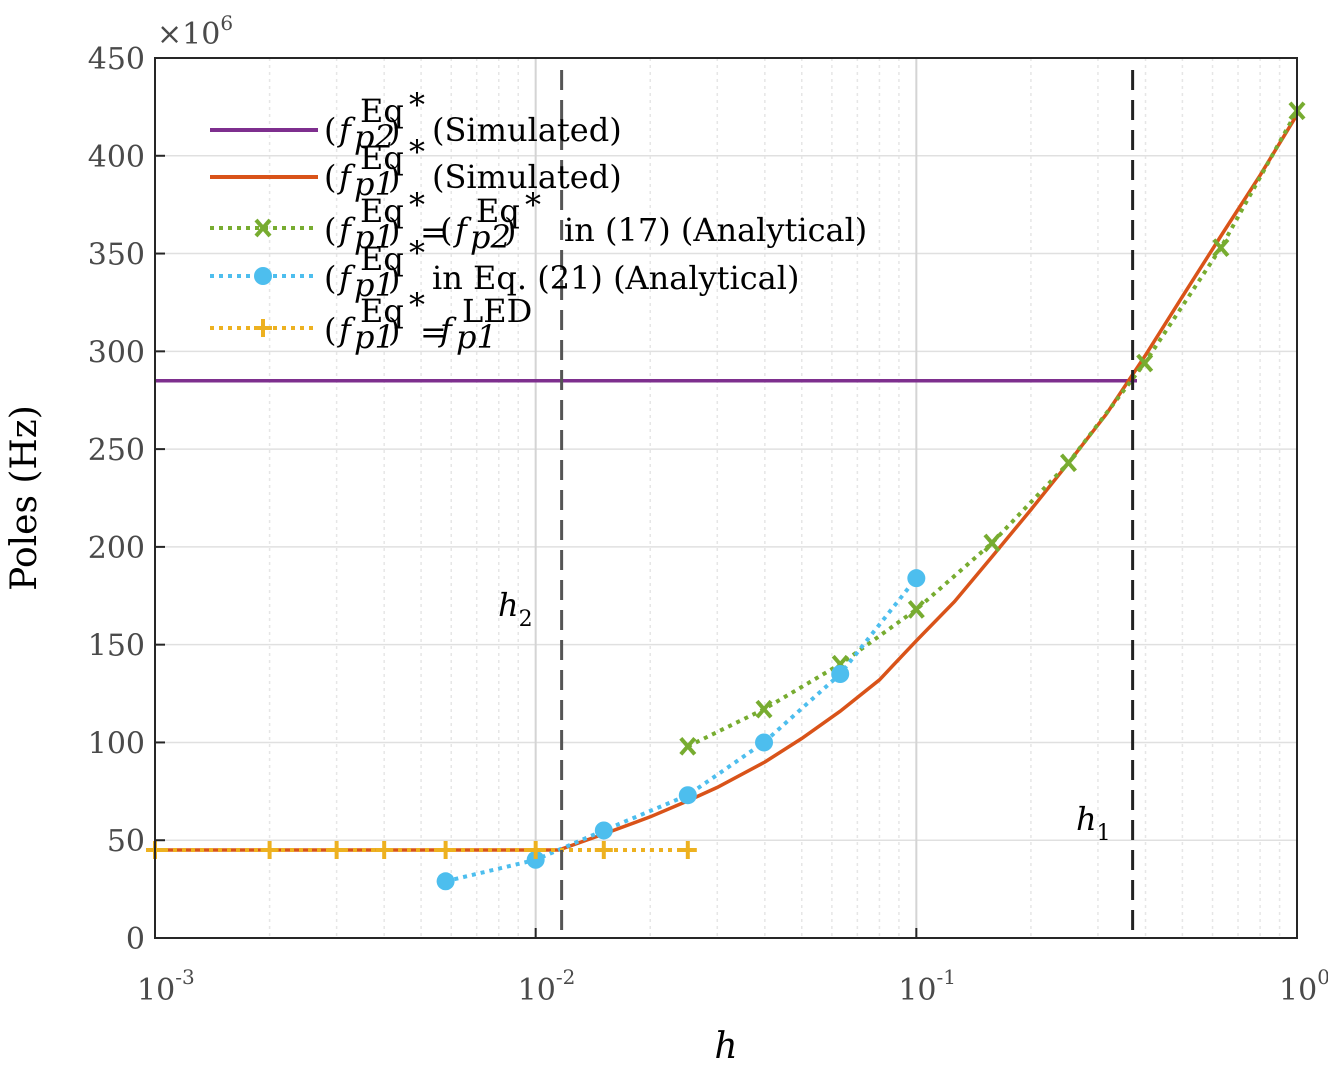  What do you see at coordinates (497, 311) in the screenshot?
I see `legend-sup-led: LED` at bounding box center [497, 311].